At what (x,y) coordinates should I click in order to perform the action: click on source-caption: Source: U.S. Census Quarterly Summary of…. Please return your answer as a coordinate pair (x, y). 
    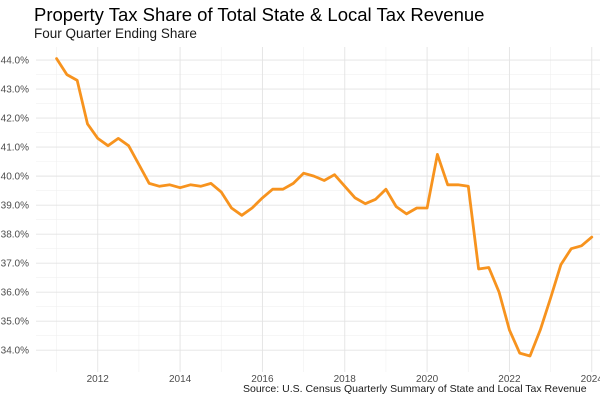
    Looking at the image, I should click on (415, 389).